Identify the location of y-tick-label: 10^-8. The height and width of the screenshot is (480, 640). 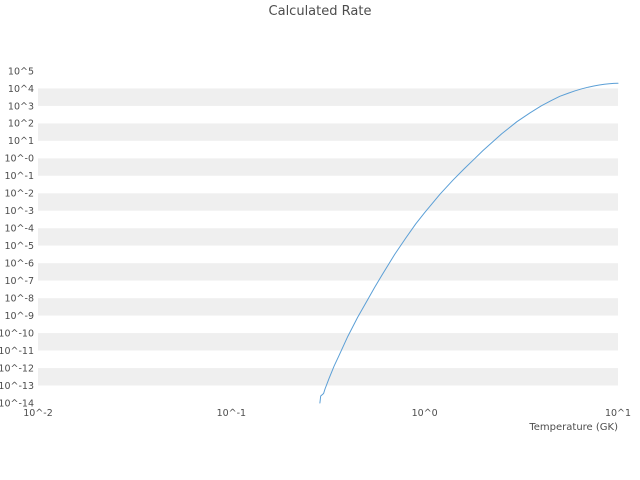
(19, 298).